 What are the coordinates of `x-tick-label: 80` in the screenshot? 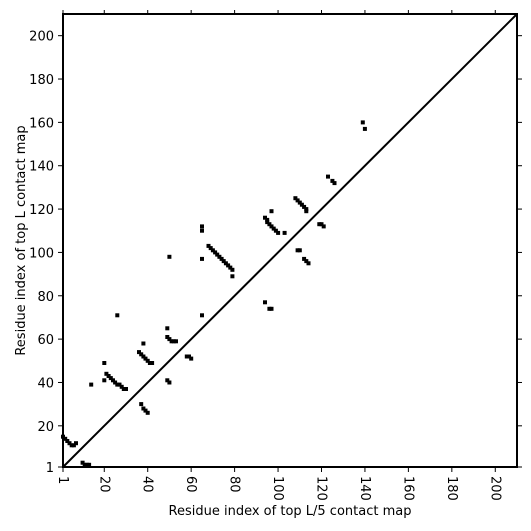 It's located at (234, 484).